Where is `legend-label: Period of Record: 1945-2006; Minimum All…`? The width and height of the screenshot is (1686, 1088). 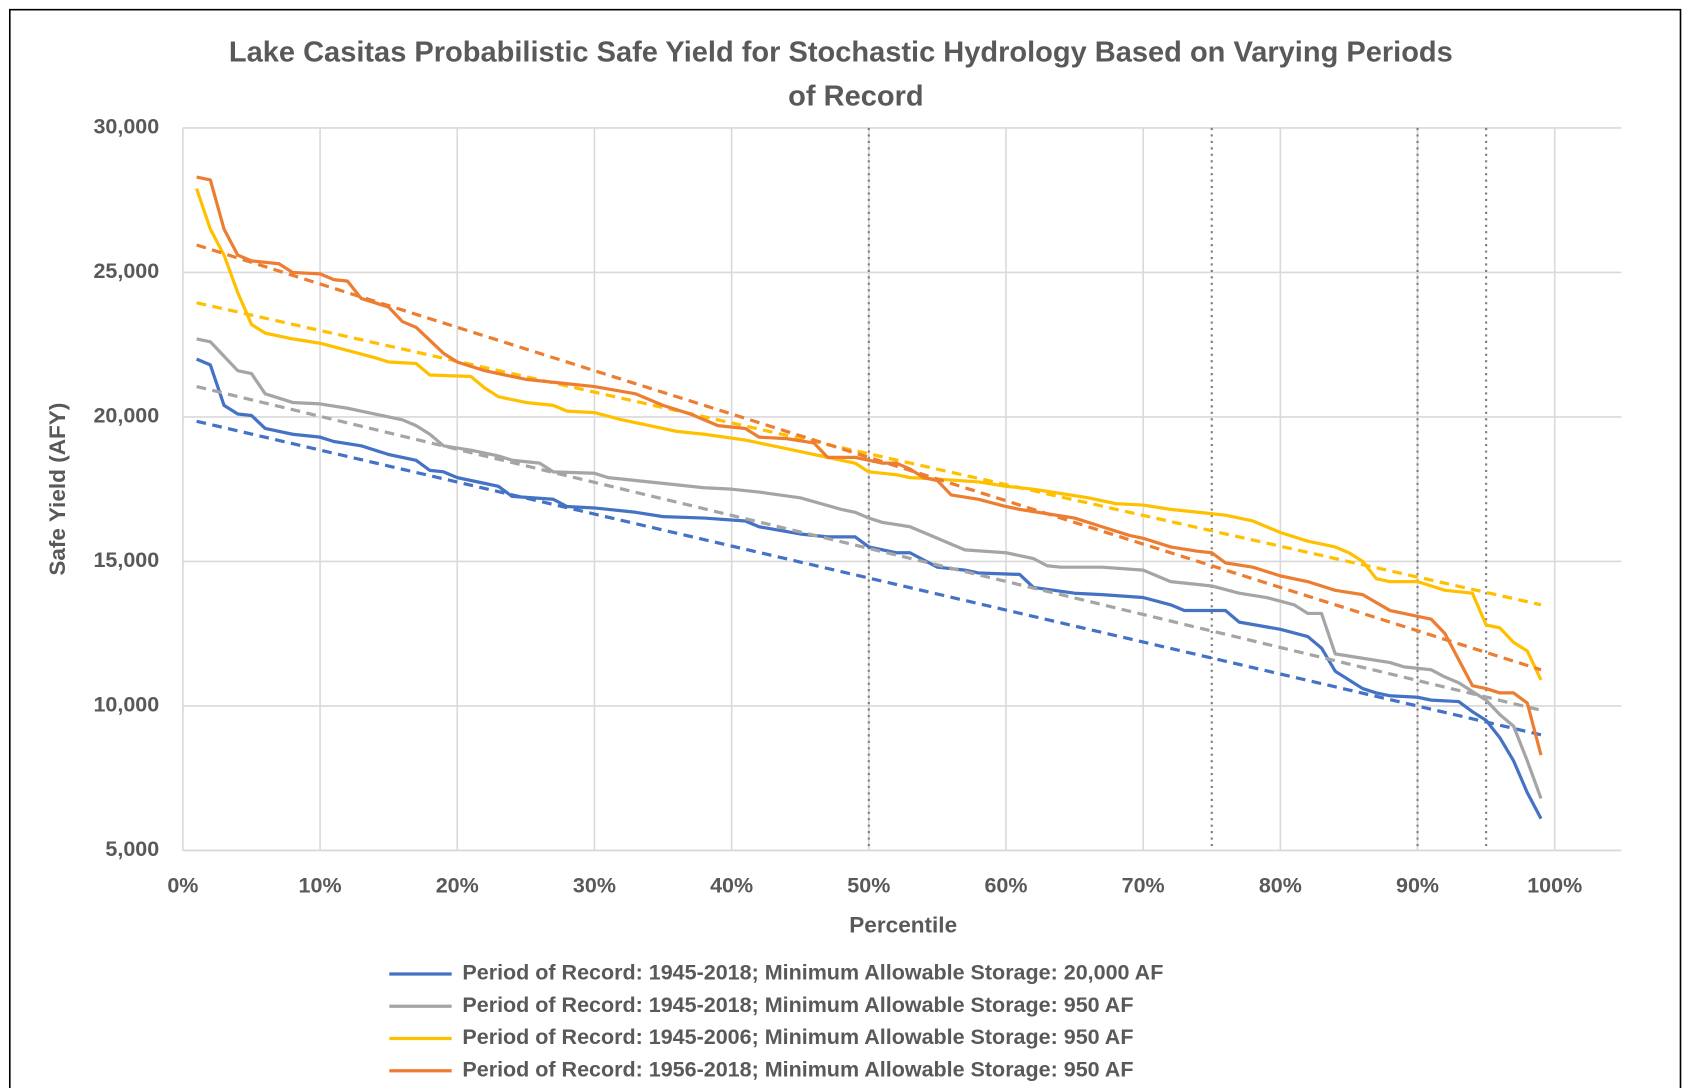
legend-label: Period of Record: 1945-2006; Minimum All… is located at coordinates (797, 1037).